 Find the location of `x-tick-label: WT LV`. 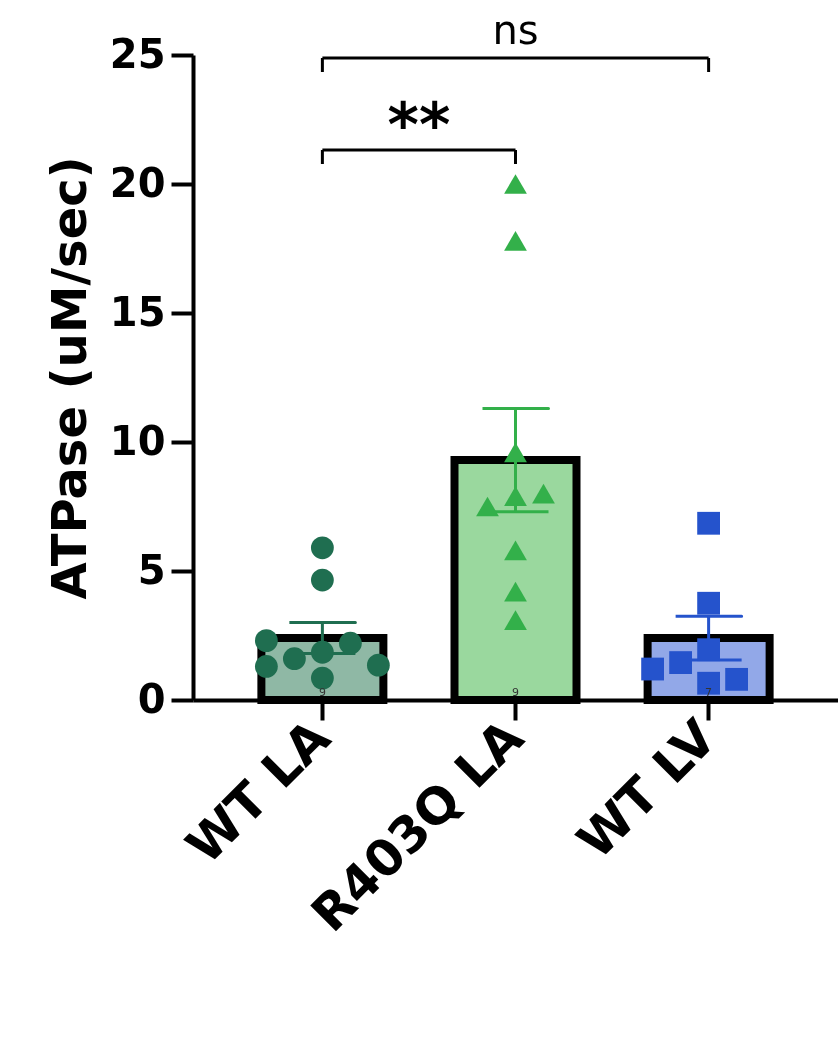

x-tick-label: WT LV is located at coordinates (647, 789).